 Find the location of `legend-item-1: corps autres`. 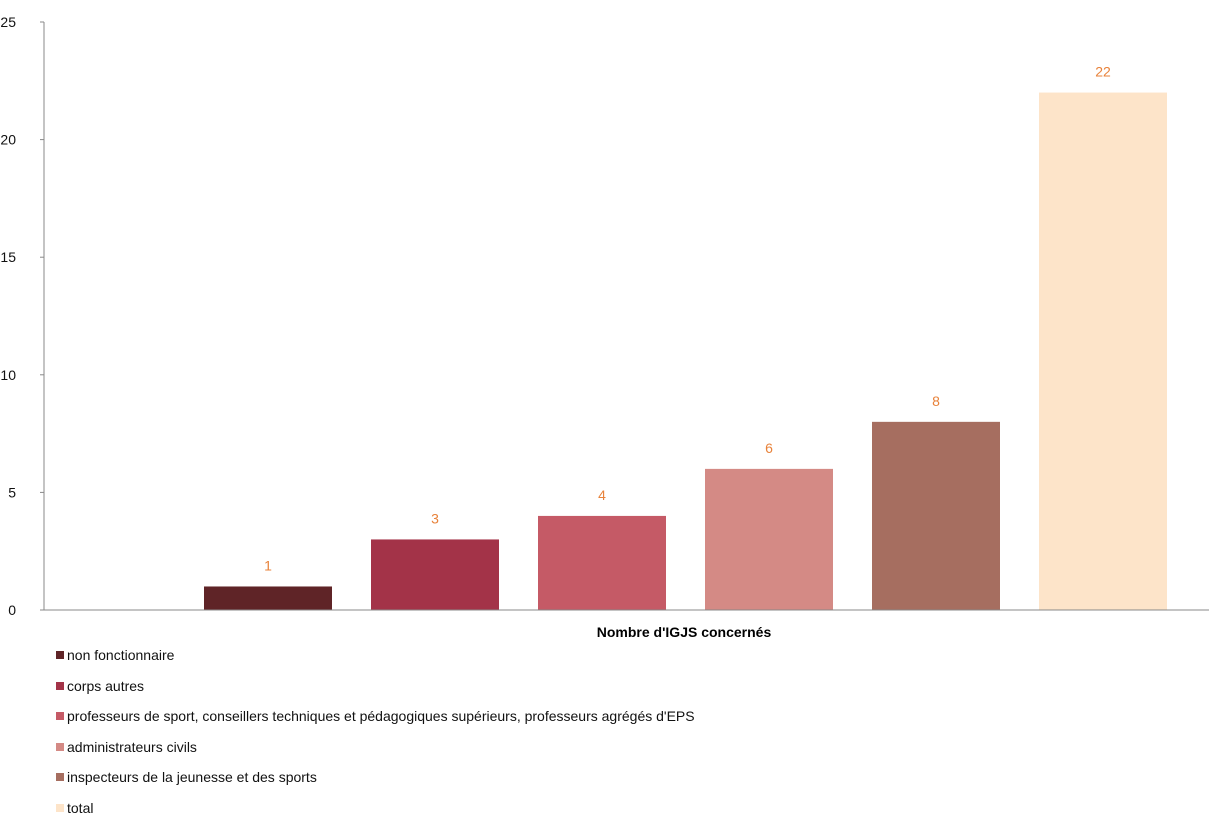

legend-item-1: corps autres is located at coordinates (375, 686).